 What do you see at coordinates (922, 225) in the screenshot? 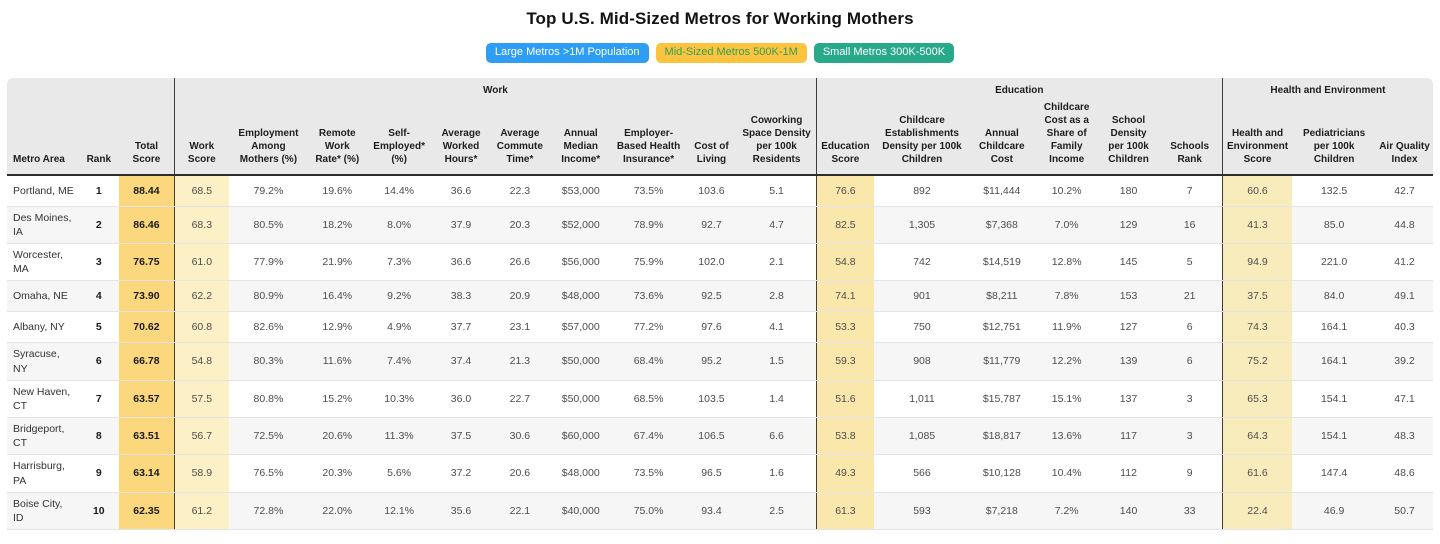
I see `value-cell: 1,305` at bounding box center [922, 225].